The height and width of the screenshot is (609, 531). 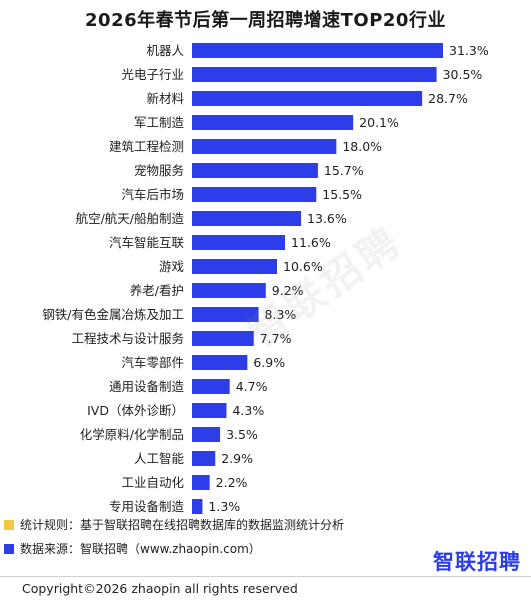 I want to click on value-label: 9.2%, so click(x=288, y=290).